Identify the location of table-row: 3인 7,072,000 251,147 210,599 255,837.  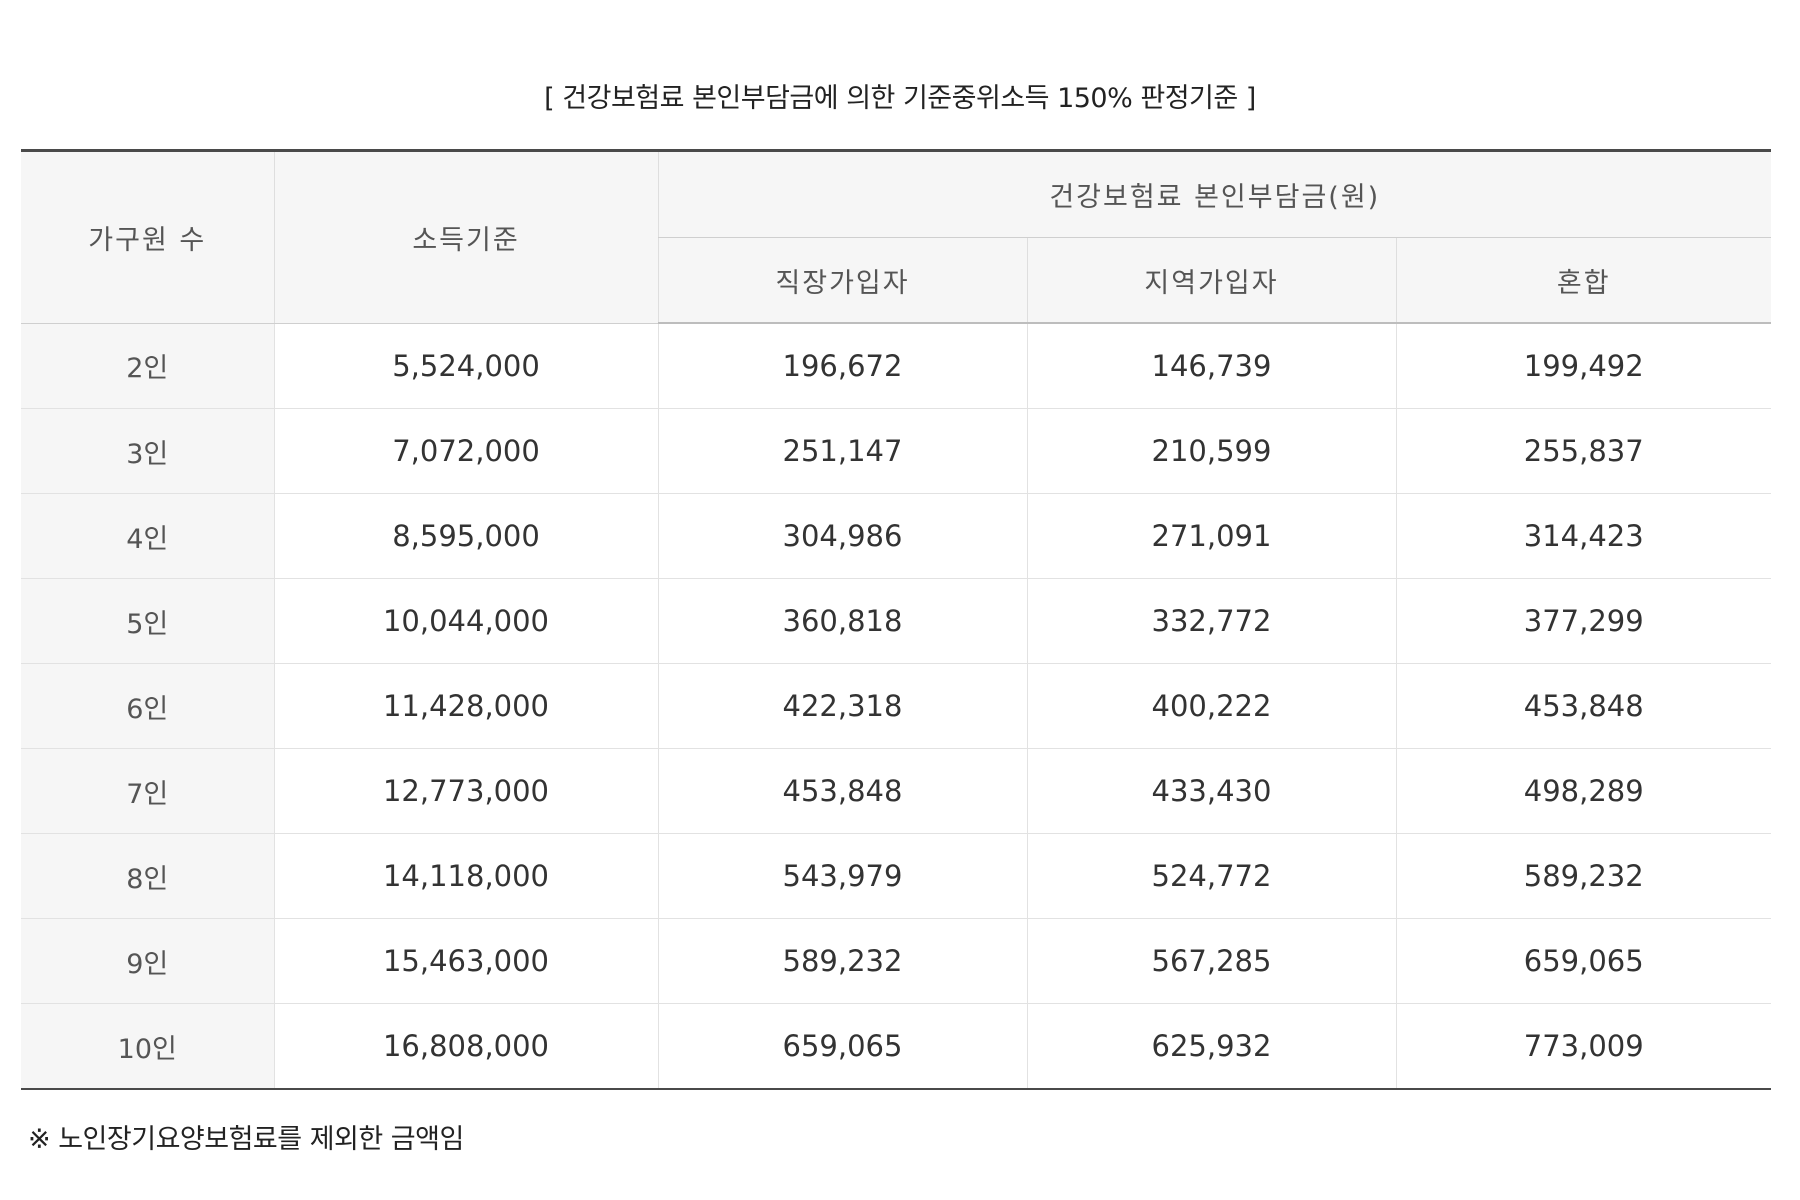
(896, 451).